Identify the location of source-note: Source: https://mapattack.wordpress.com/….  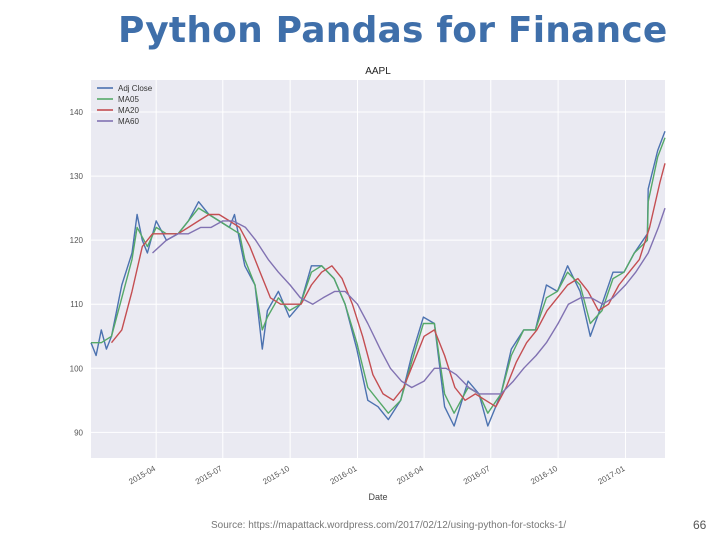
(389, 525).